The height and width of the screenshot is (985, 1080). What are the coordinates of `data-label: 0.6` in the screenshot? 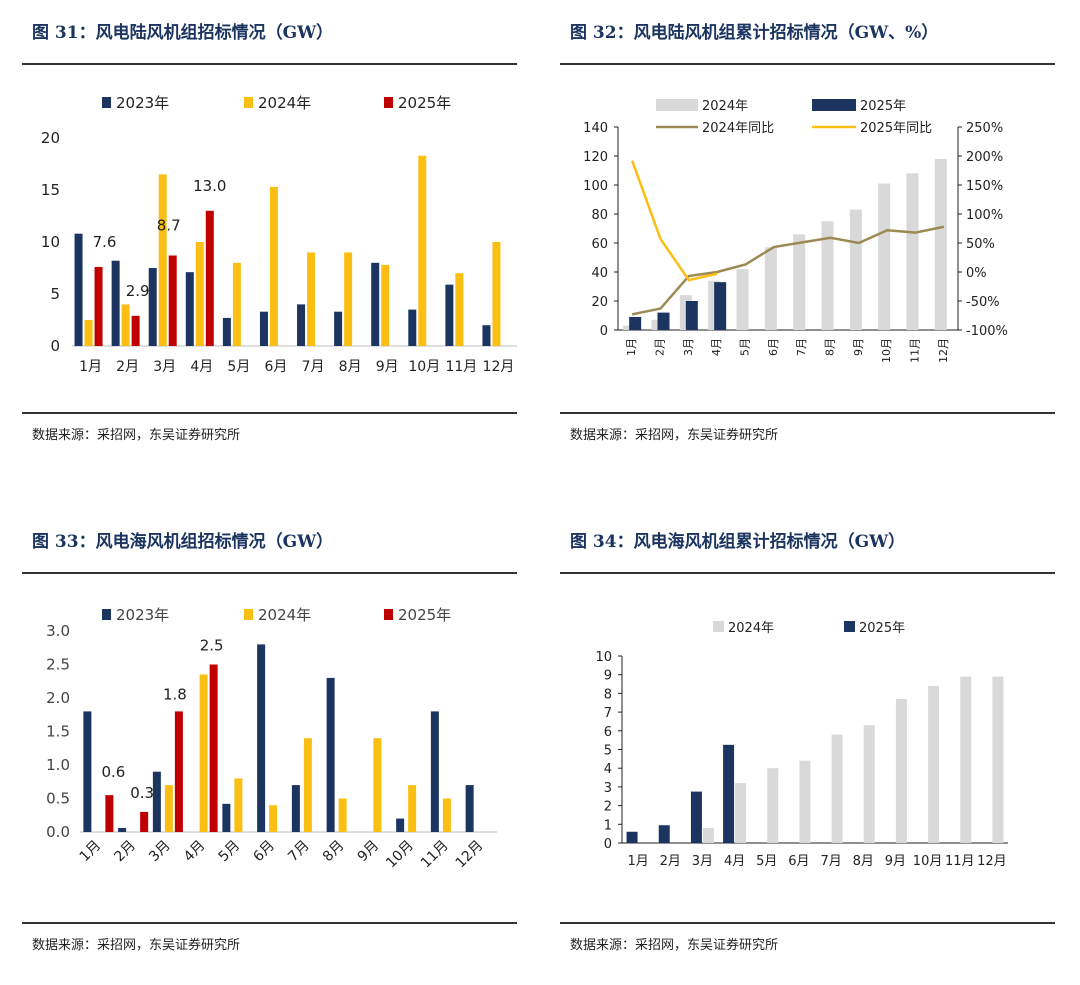 It's located at (113, 772).